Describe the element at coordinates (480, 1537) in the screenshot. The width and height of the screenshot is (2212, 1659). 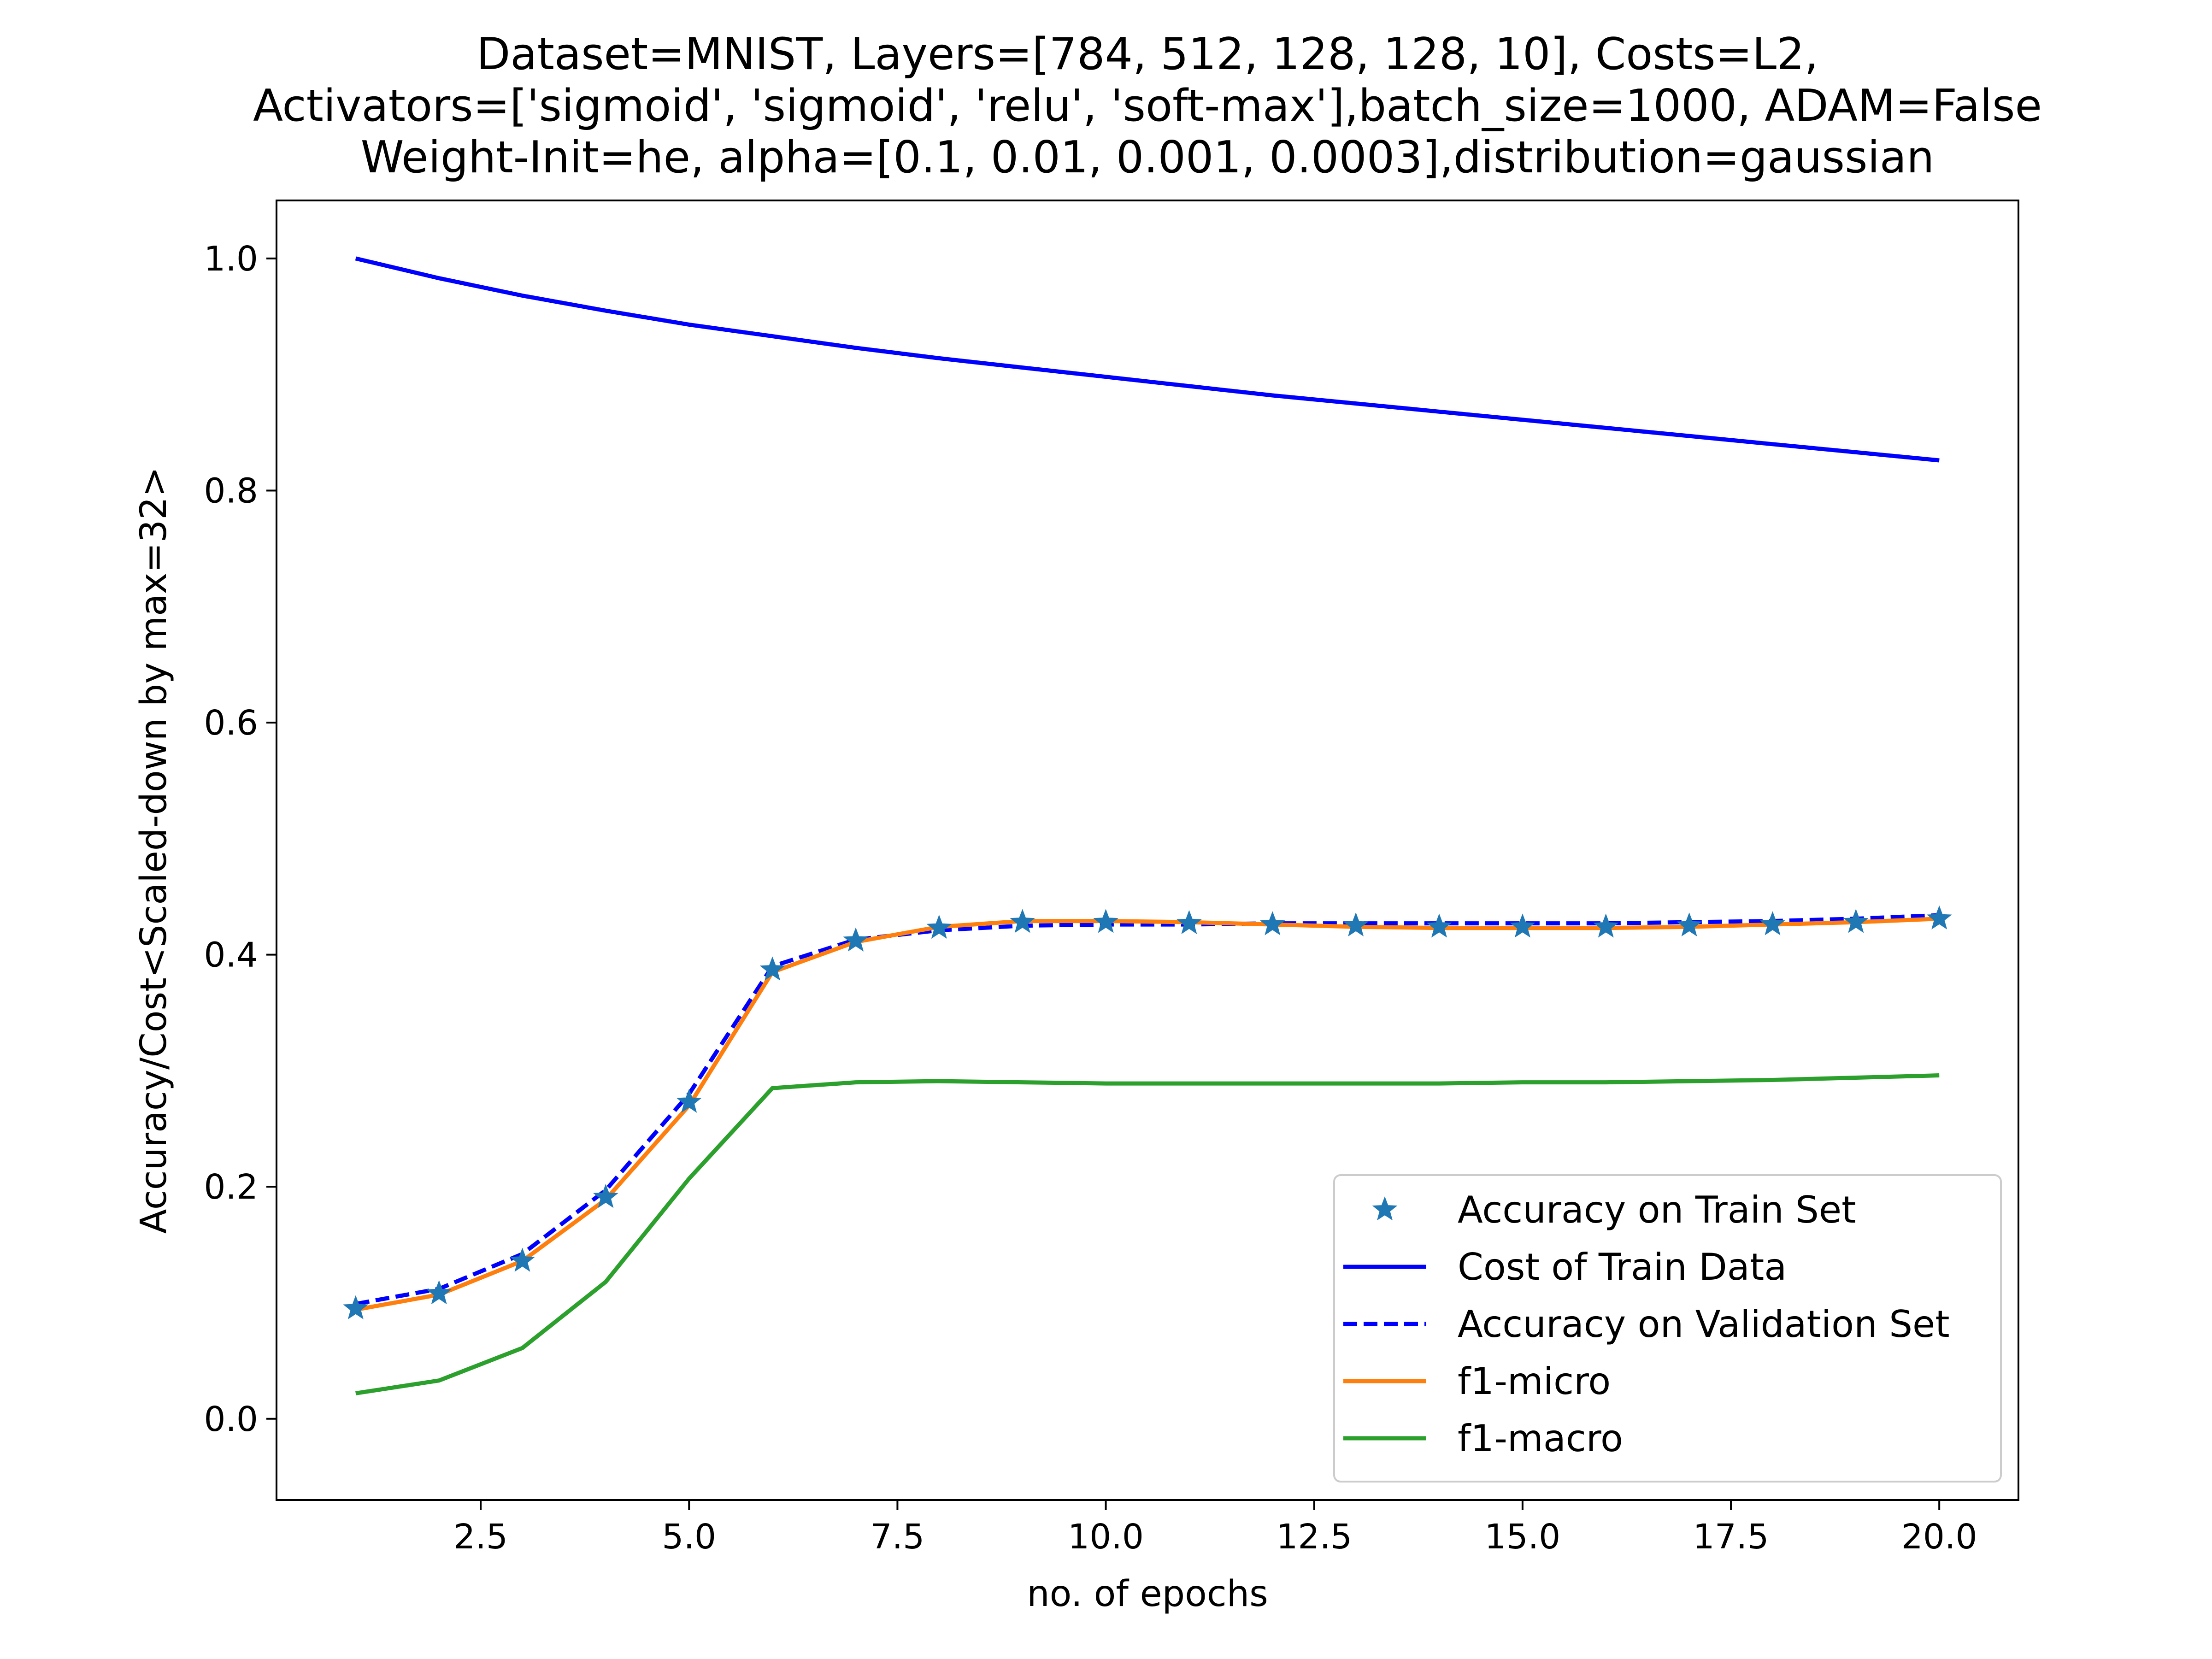
I see `x-tick-label: 2.5` at that location.